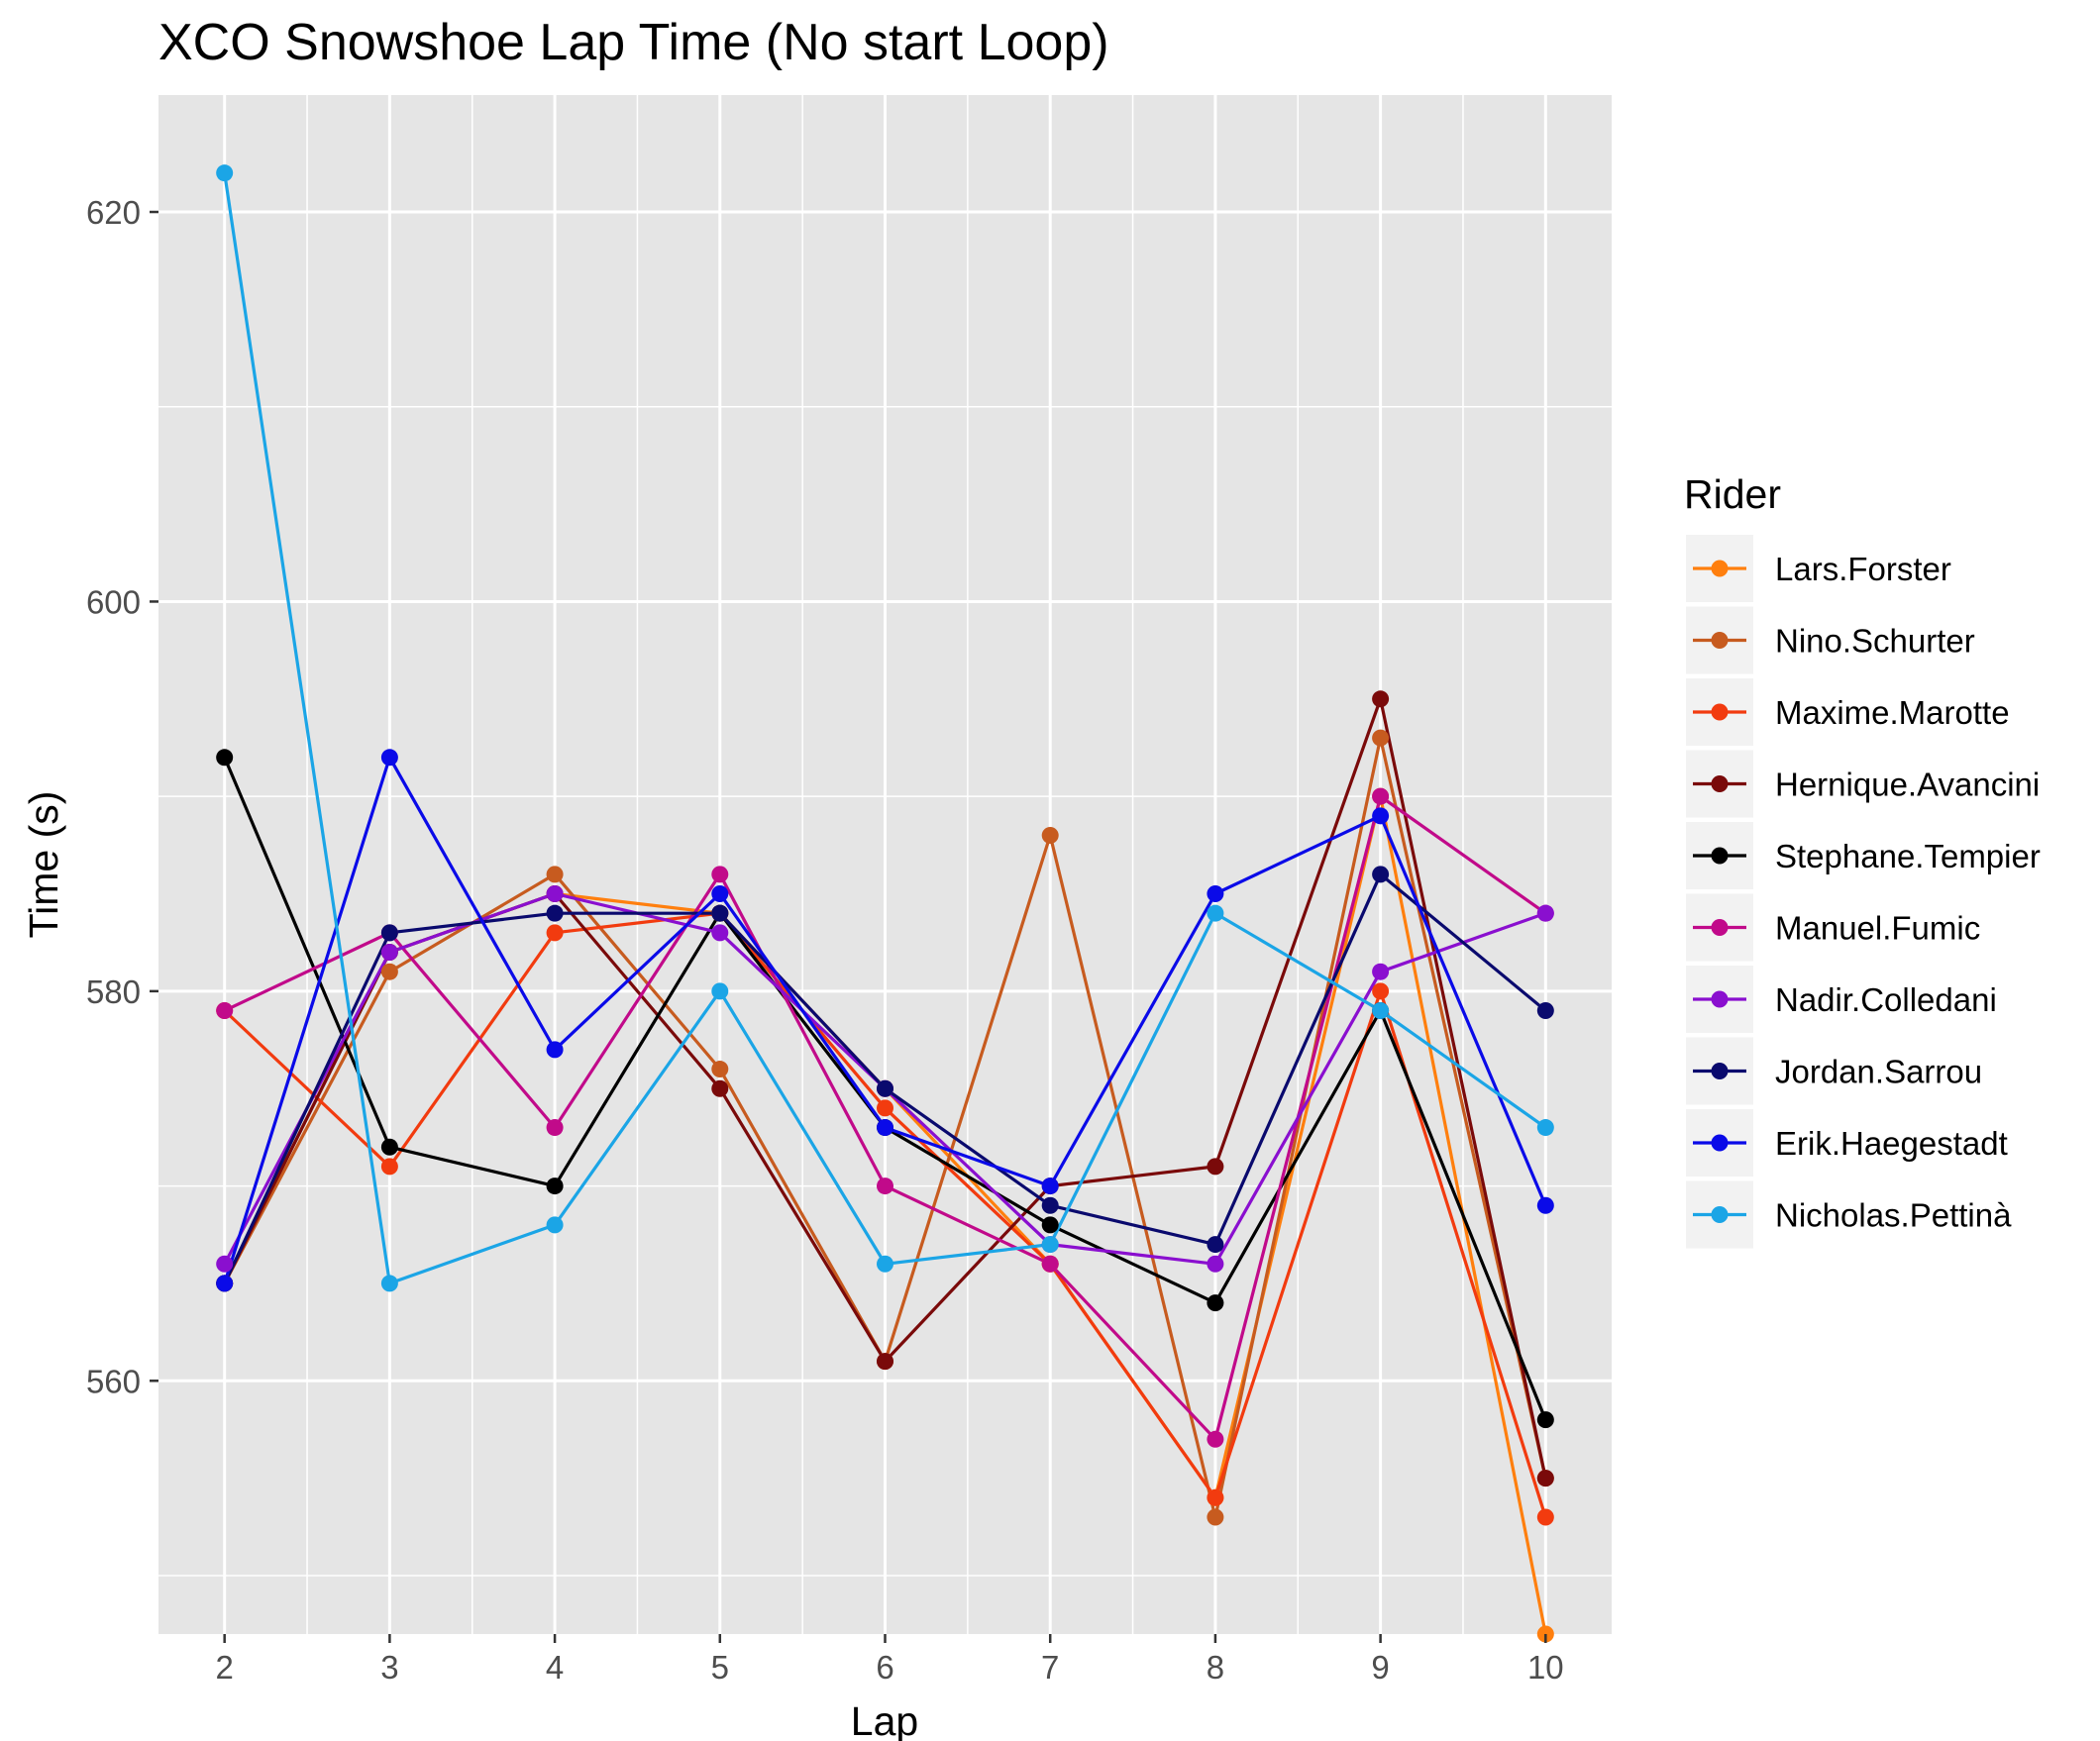  Describe the element at coordinates (1908, 856) in the screenshot. I see `legend-label: Stephane.Tempier` at that location.